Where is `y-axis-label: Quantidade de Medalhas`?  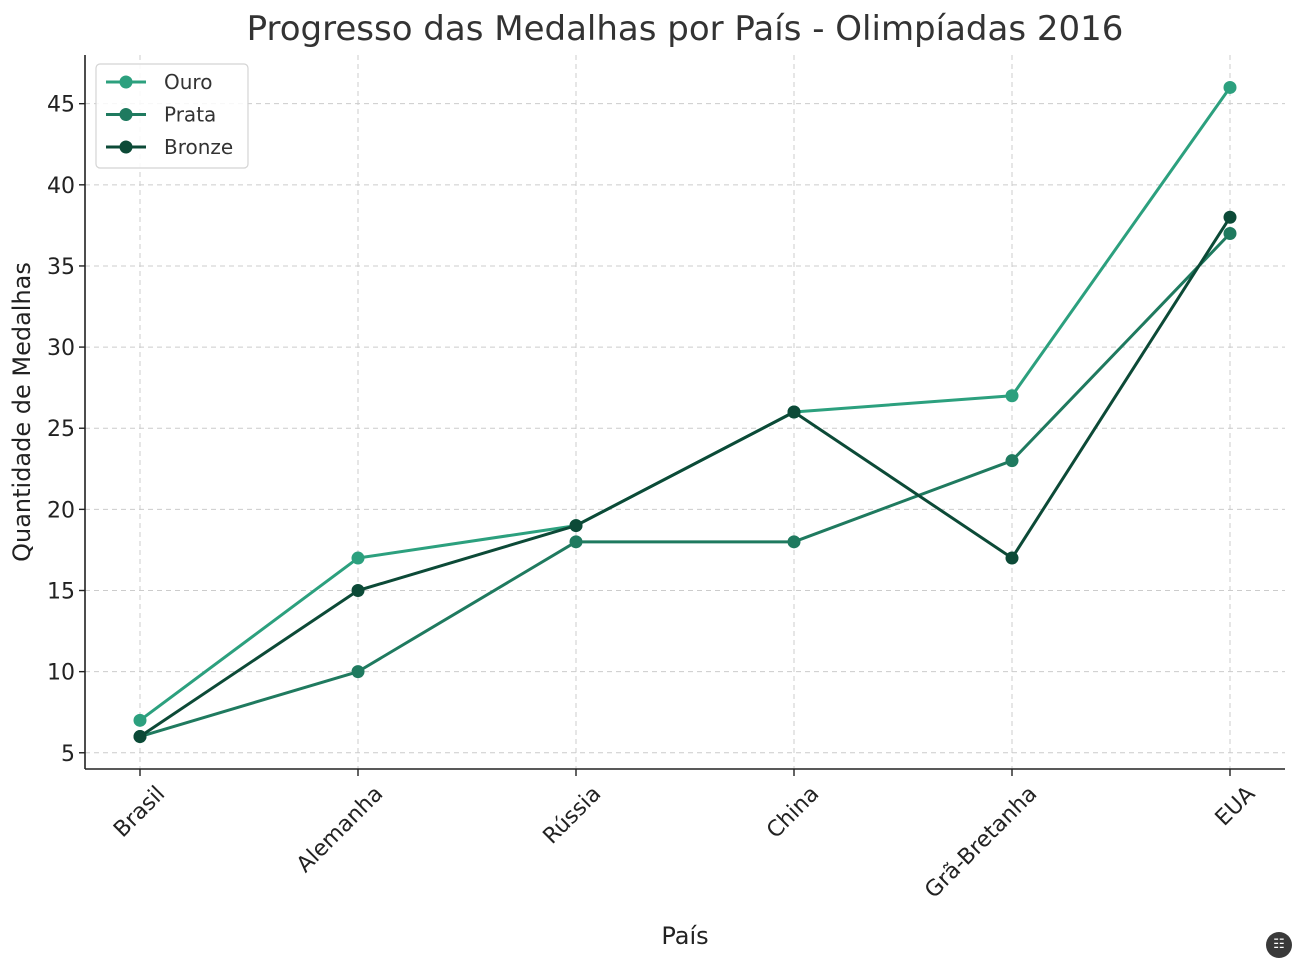
y-axis-label: Quantidade de Medalhas is located at coordinates (22, 412).